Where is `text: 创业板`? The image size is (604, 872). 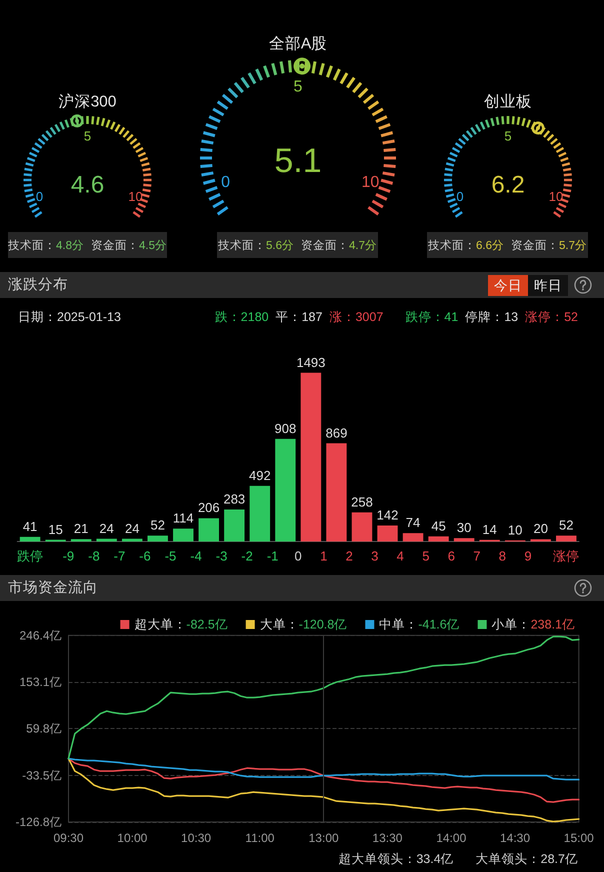
text: 创业板 is located at coordinates (508, 101).